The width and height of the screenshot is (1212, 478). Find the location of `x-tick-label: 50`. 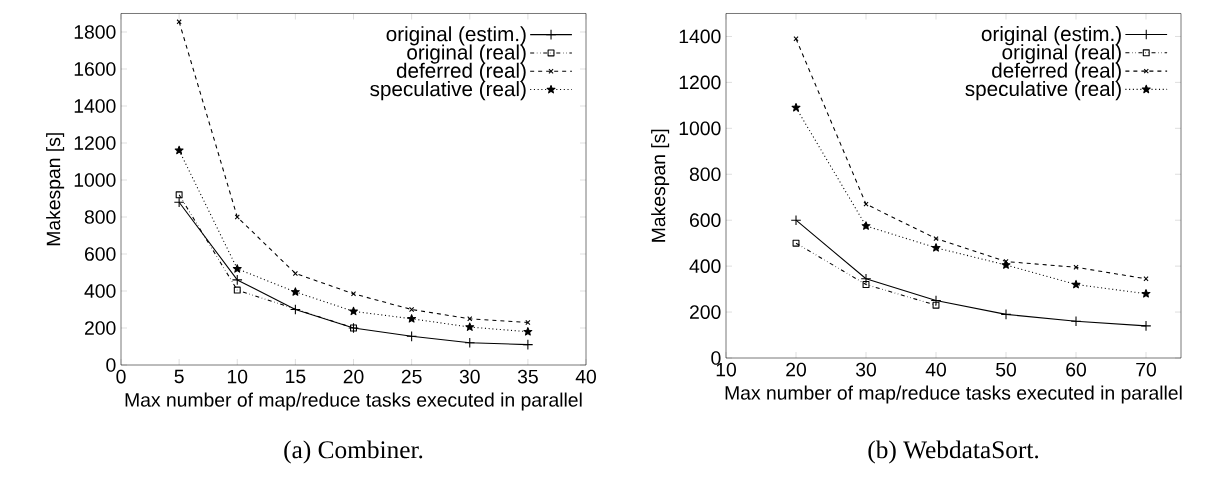

x-tick-label: 50 is located at coordinates (1006, 369).